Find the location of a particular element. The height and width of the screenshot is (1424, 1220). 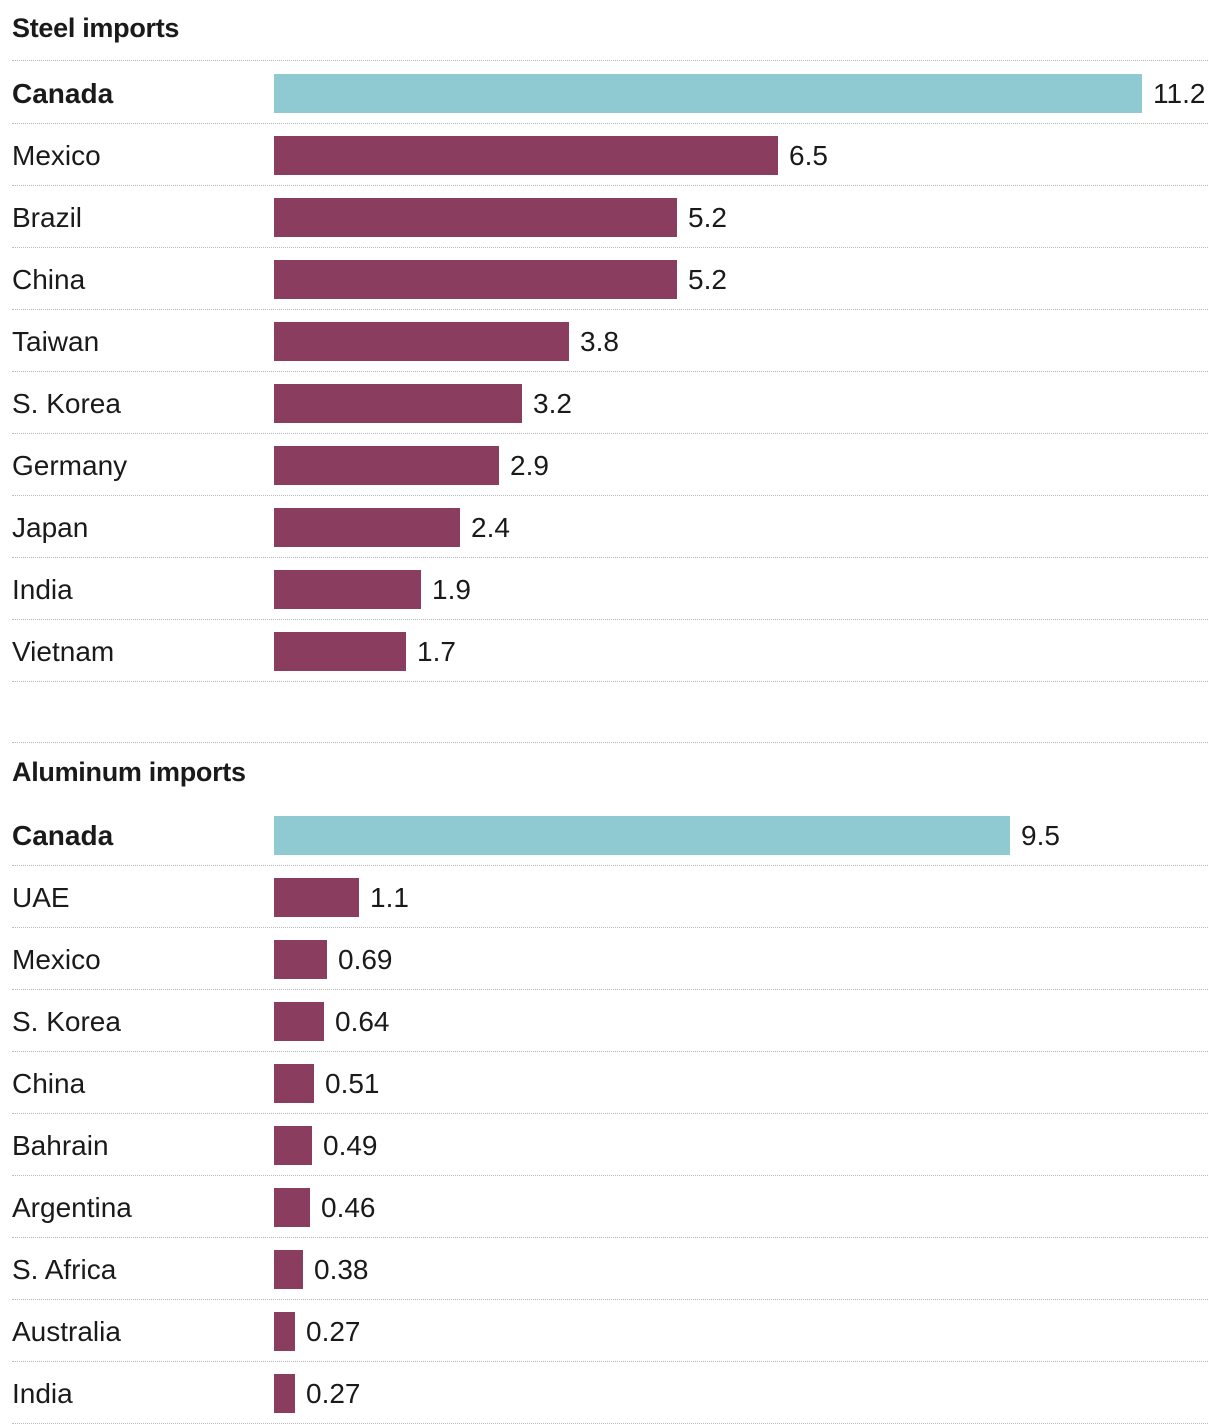

aluminum-category-label: Mexico is located at coordinates (56, 959).